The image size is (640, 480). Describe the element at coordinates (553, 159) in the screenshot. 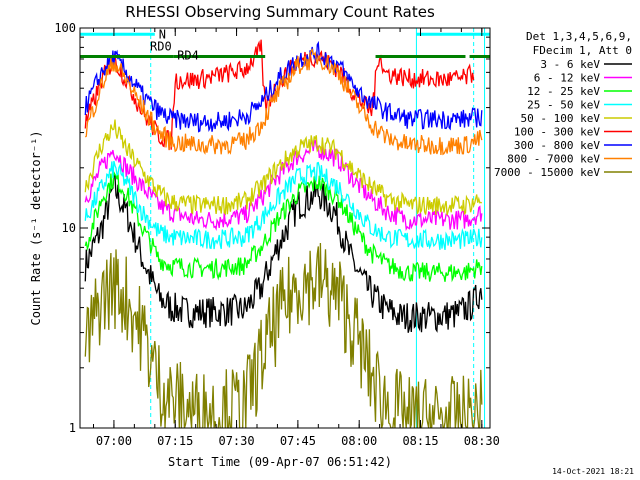

I see `legend-label: 800 - 7000 keV` at that location.